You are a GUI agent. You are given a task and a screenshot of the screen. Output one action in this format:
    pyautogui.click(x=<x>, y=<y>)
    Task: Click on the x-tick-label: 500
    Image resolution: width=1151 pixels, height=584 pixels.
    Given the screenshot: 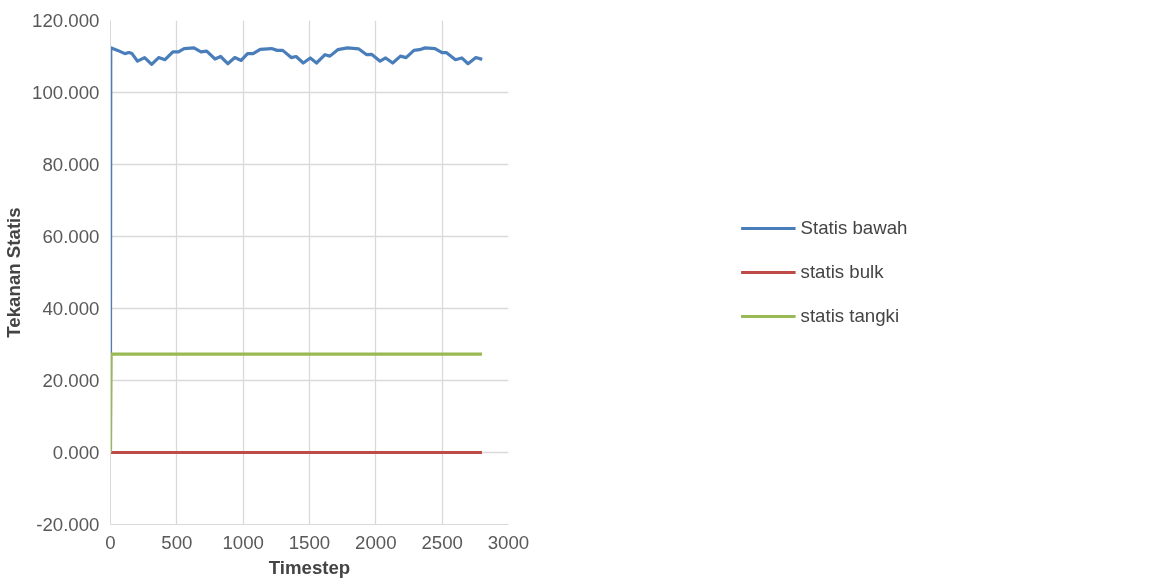 What is the action you would take?
    pyautogui.click(x=177, y=542)
    